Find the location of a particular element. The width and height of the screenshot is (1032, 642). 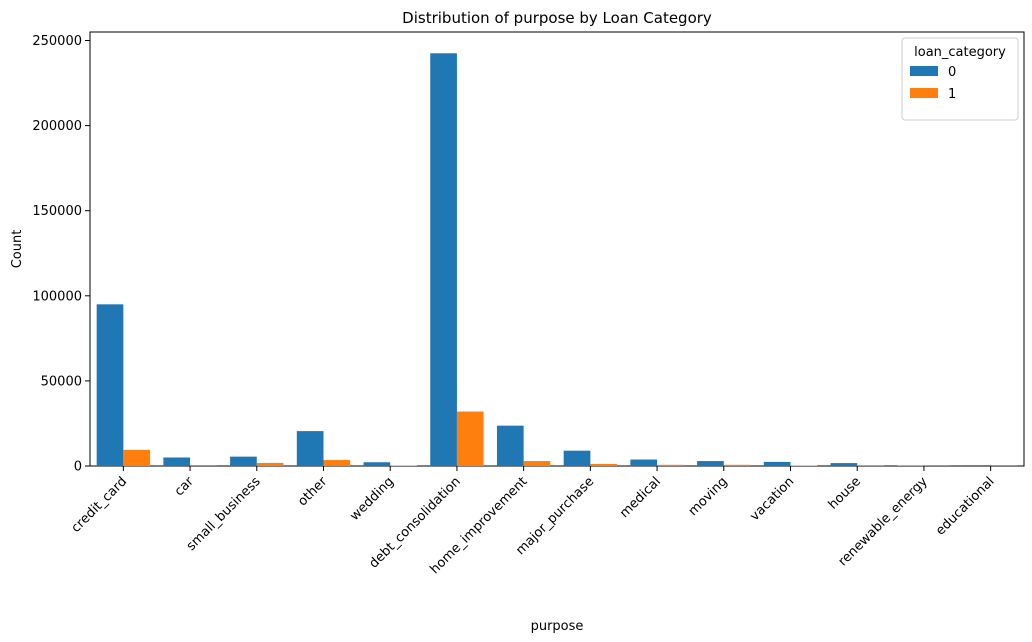

x-tick-label-medical: medical is located at coordinates (640, 497).